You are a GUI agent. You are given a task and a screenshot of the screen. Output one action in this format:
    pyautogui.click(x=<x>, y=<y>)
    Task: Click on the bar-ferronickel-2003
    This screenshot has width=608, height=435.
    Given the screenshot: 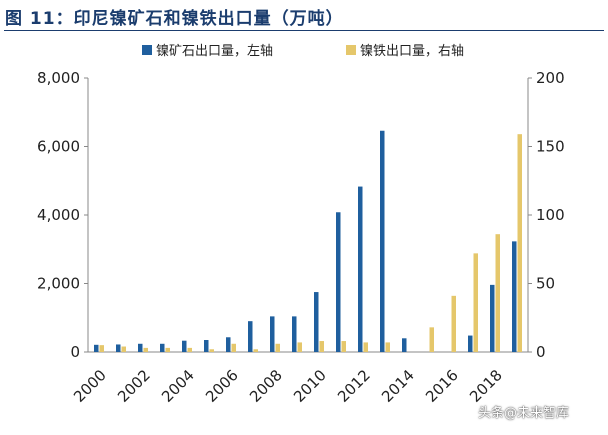 What is the action you would take?
    pyautogui.click(x=167, y=349)
    